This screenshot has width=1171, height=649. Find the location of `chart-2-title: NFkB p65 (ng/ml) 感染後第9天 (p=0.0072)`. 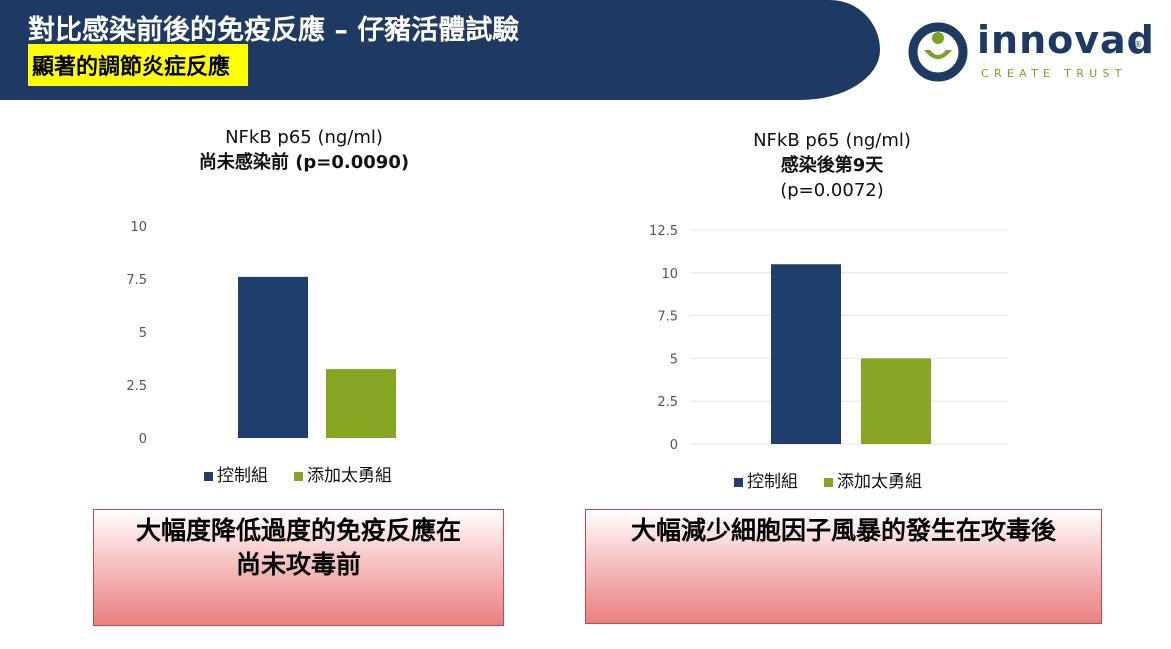

chart-2-title: NFkB p65 (ng/ml) 感染後第9天 (p=0.0072) is located at coordinates (832, 165).